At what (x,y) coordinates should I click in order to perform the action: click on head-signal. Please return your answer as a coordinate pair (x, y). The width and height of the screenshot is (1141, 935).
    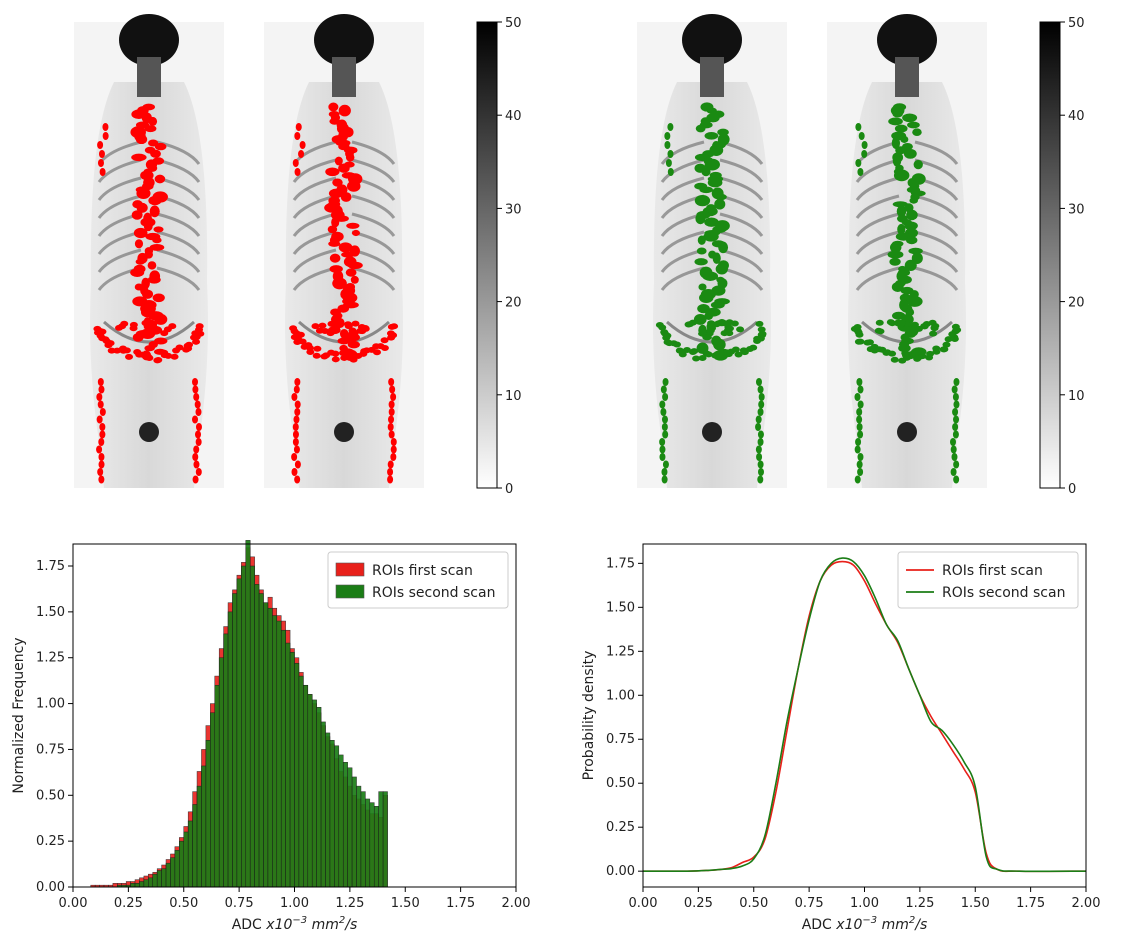
    Looking at the image, I should click on (344, 40).